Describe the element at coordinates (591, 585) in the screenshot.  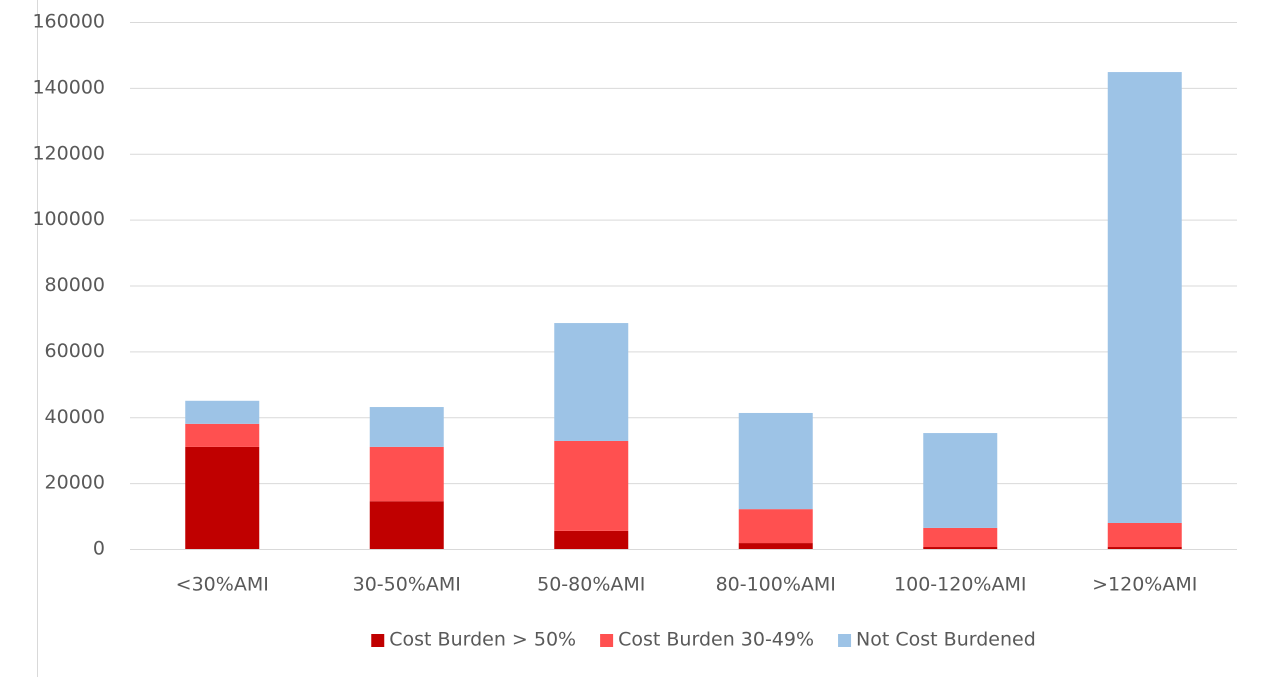
I see `x-tick-label: 50-80%AMI` at that location.